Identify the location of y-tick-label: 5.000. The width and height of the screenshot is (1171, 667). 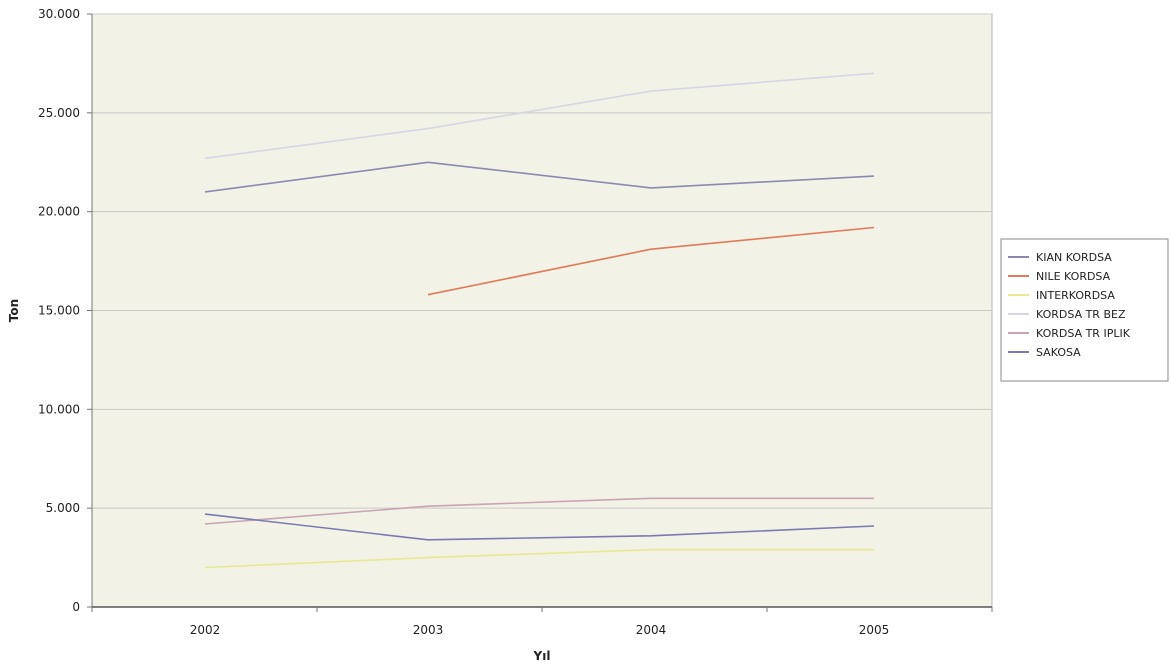
(63, 508).